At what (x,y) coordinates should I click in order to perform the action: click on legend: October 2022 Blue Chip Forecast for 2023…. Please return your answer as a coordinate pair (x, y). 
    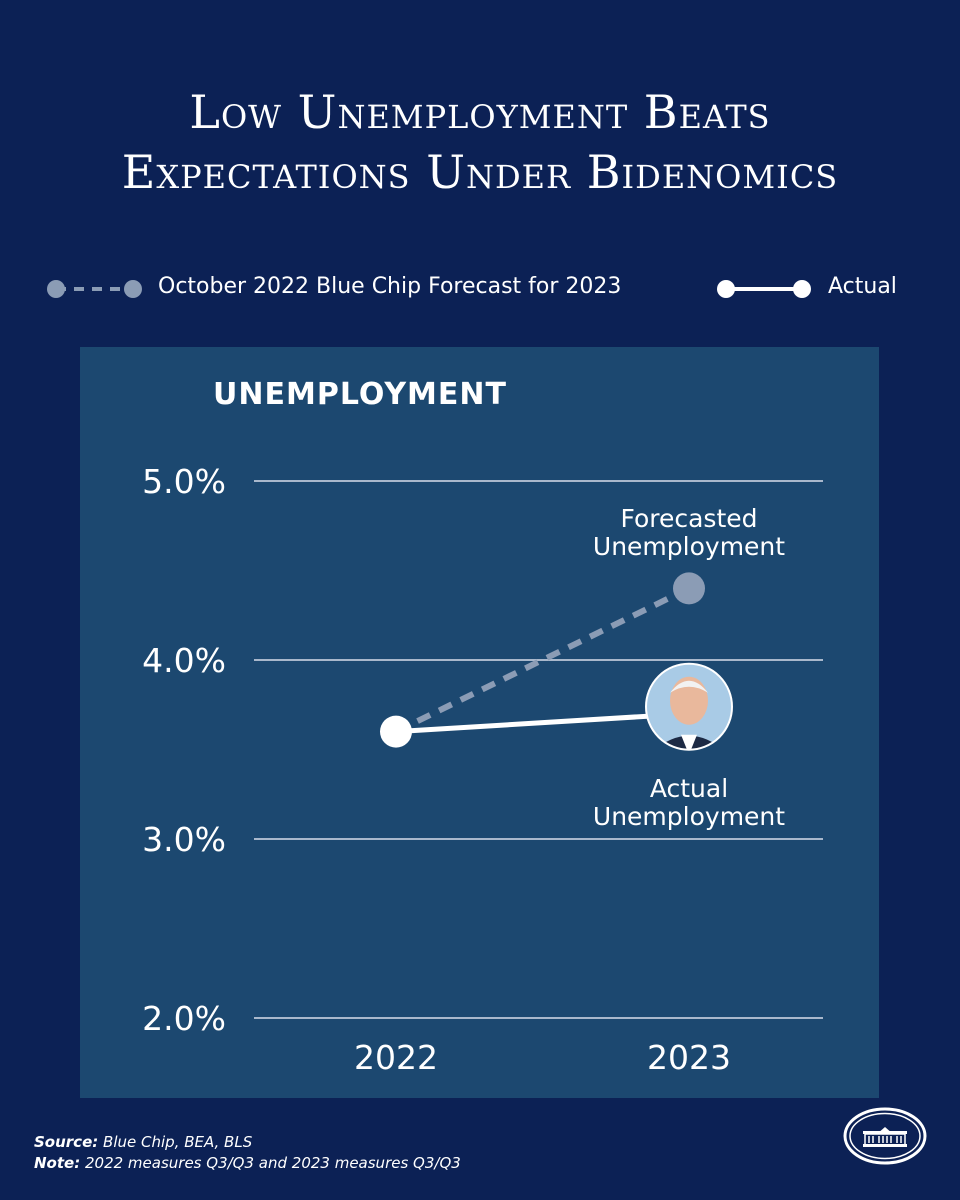
    Looking at the image, I should click on (480, 289).